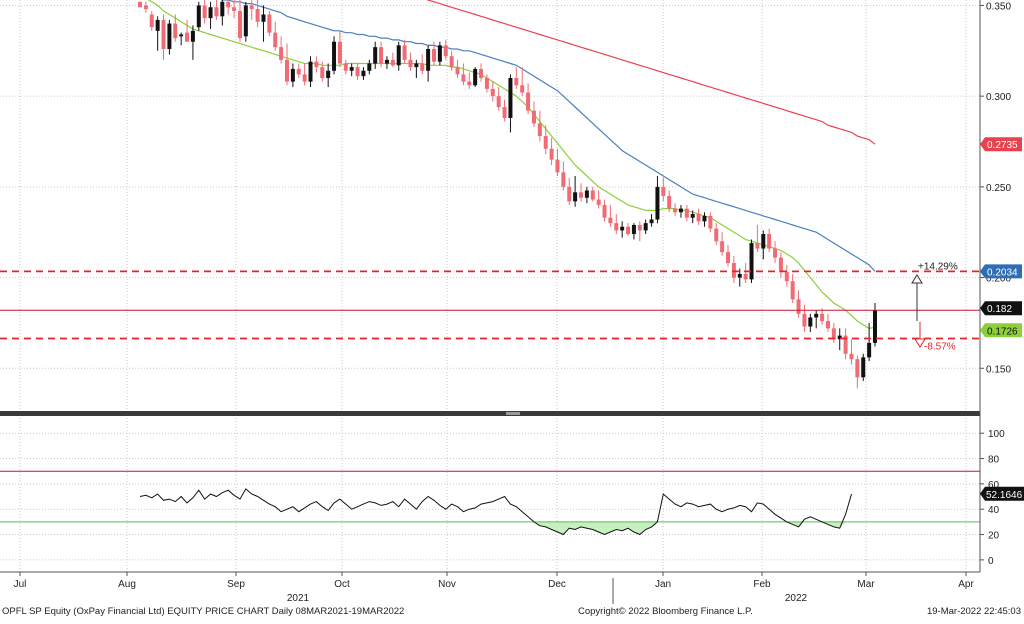 The width and height of the screenshot is (1024, 624). I want to click on month-label: Aug, so click(127, 584).